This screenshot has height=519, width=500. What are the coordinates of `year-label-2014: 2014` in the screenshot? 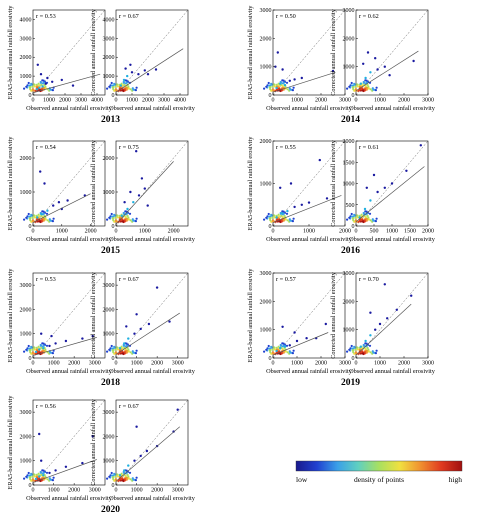 It's located at (350, 120).